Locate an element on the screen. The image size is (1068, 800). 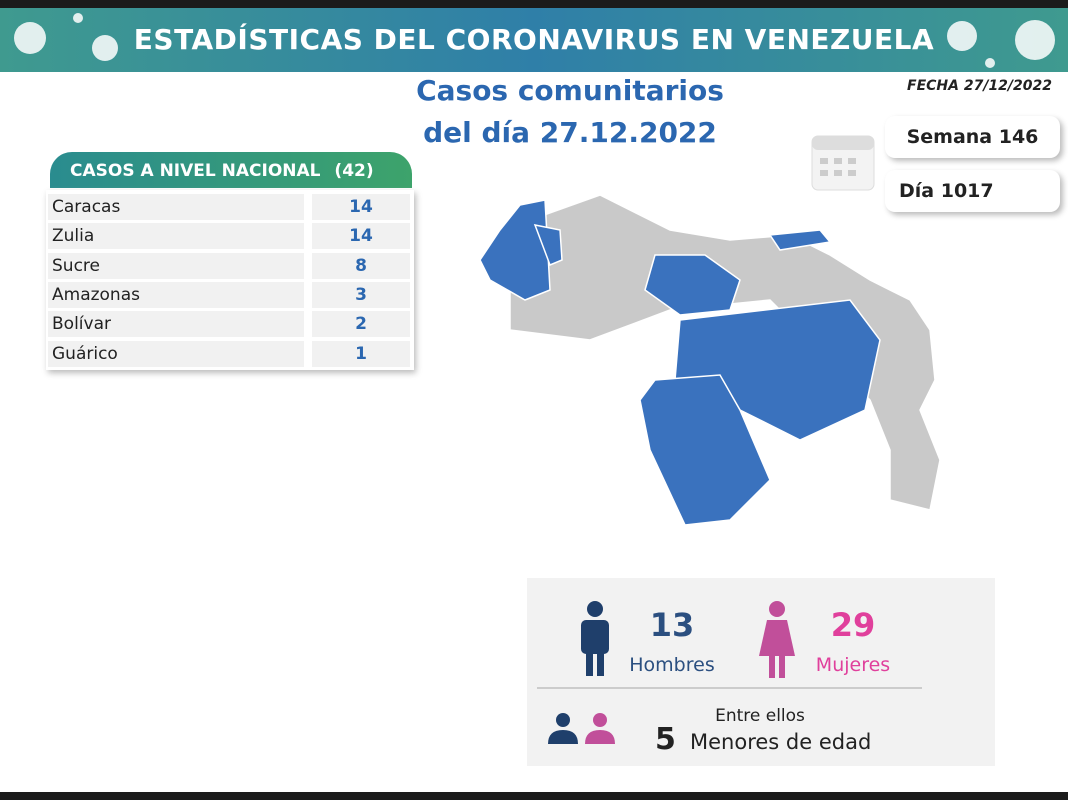
minors-intro: Entre ellos is located at coordinates (760, 716).